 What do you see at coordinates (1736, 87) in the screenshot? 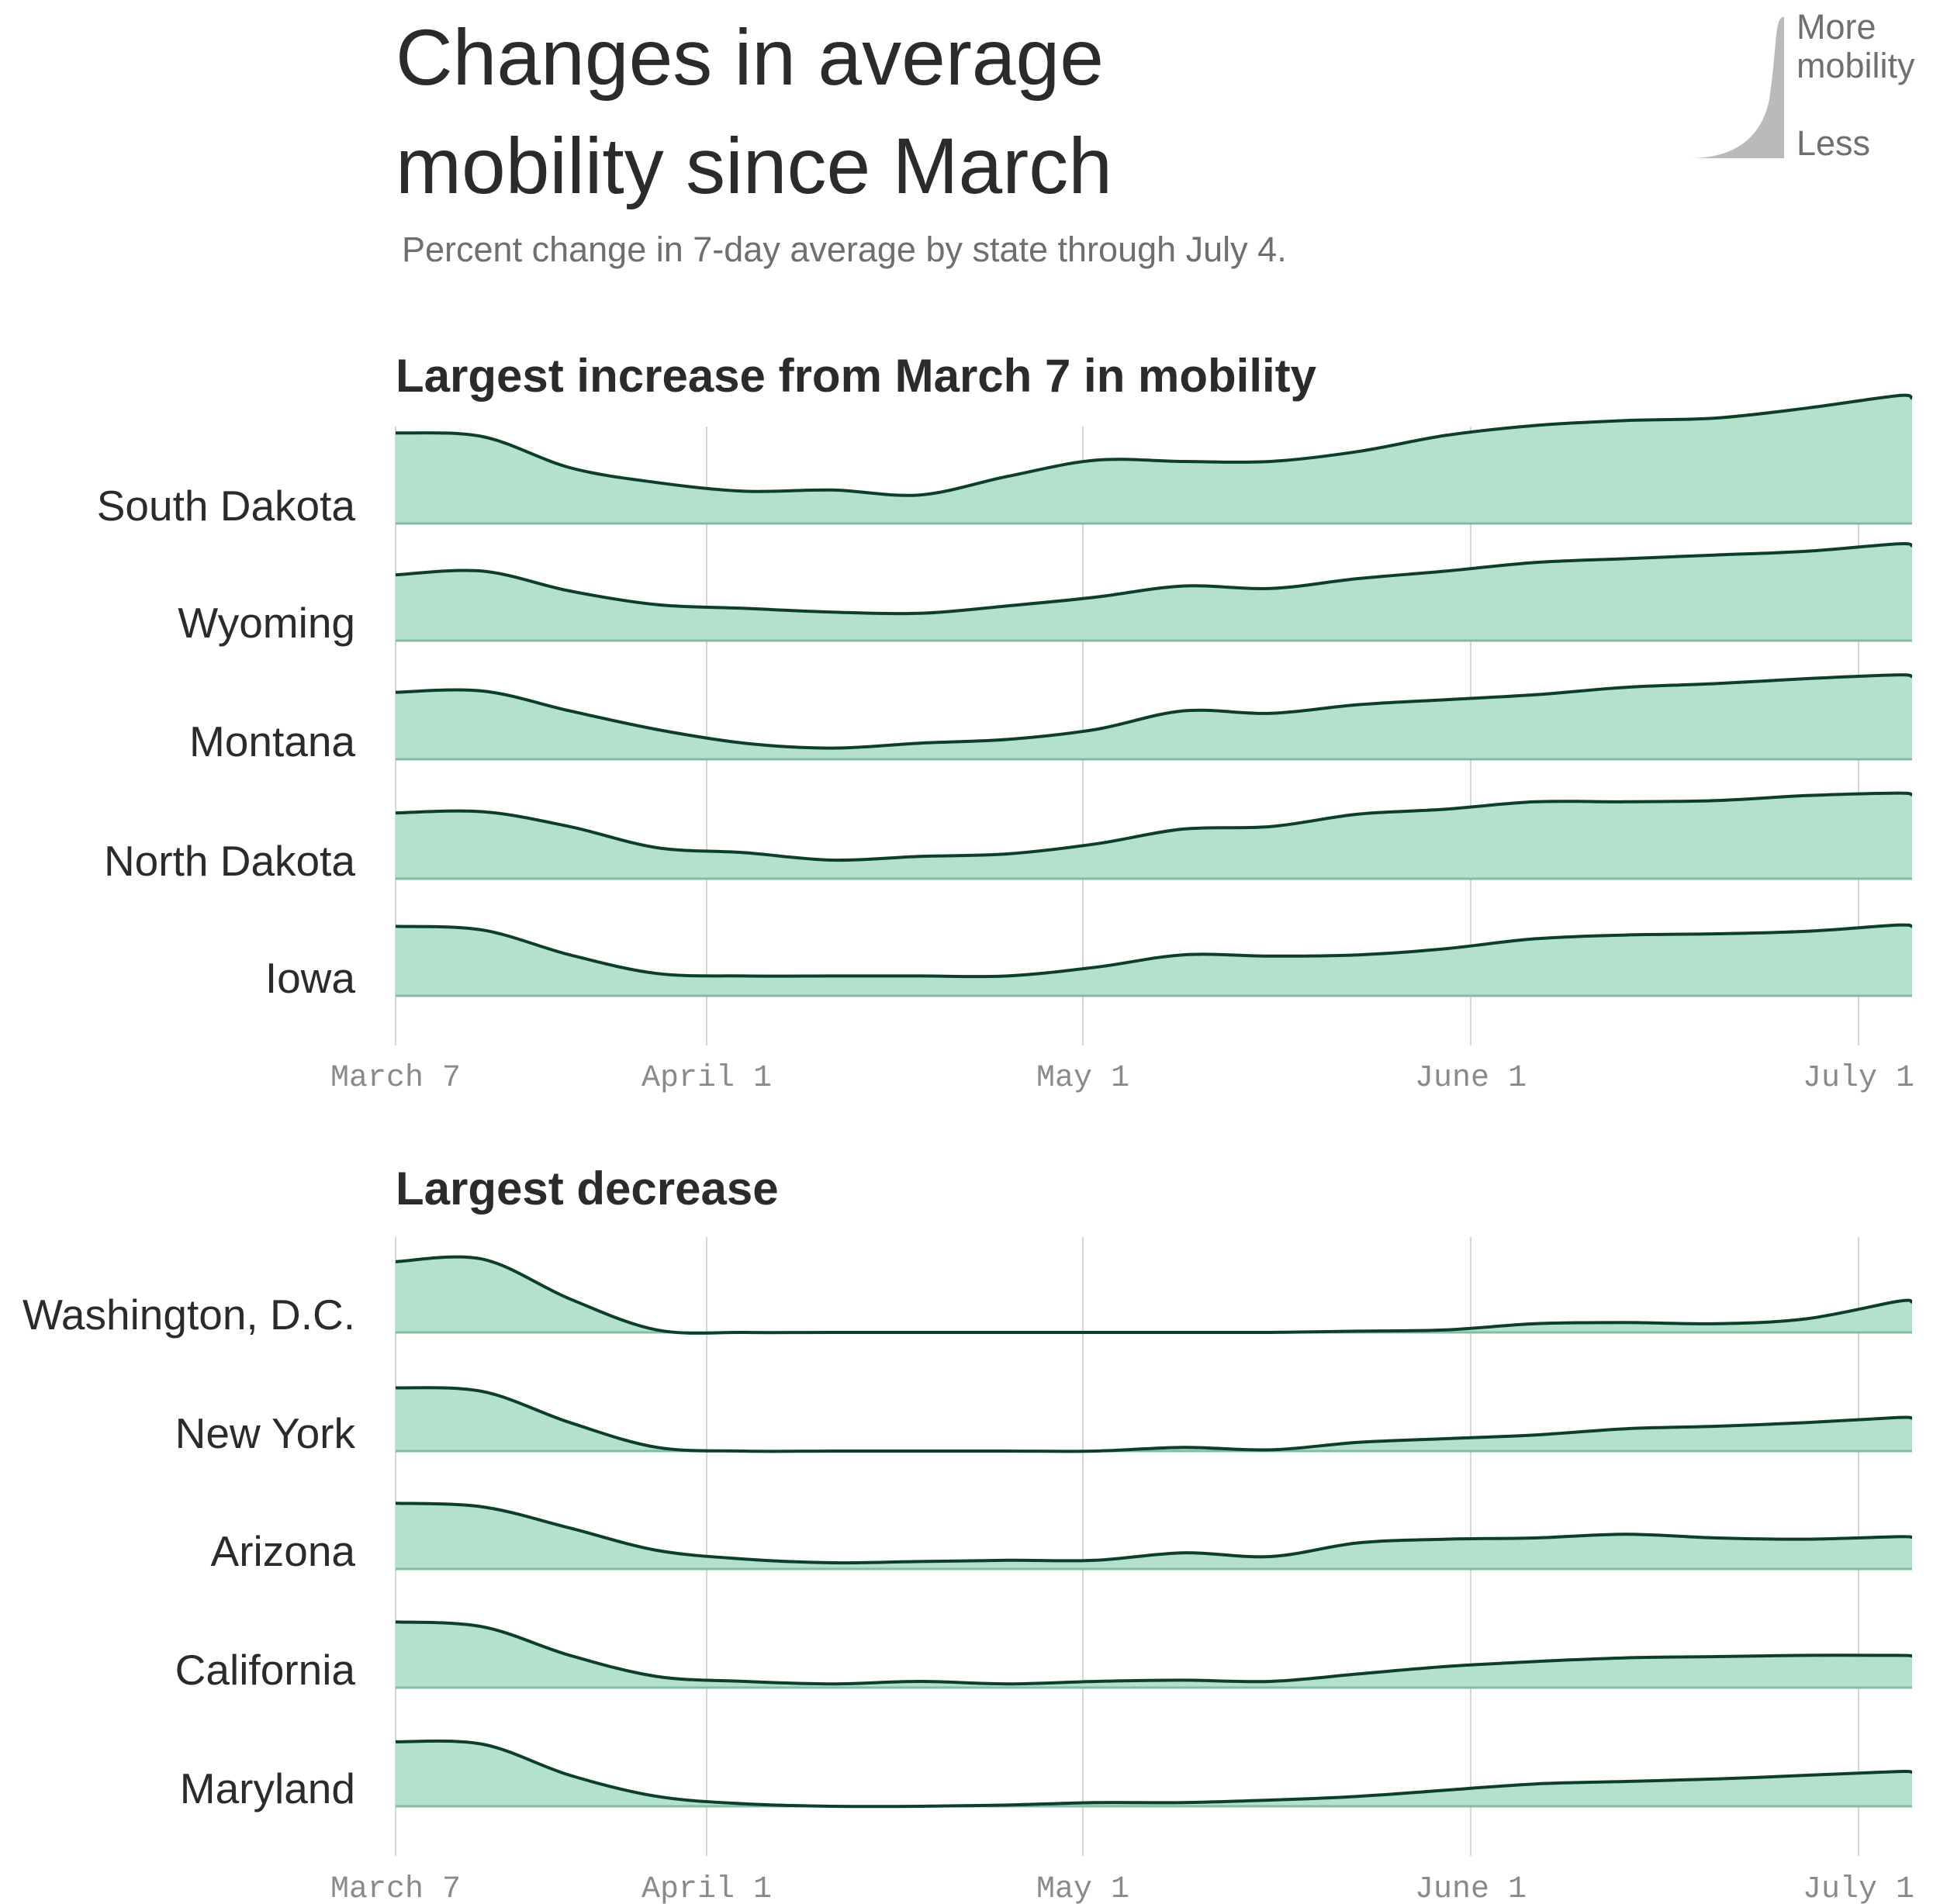
I see `legend-ridge-icon` at bounding box center [1736, 87].